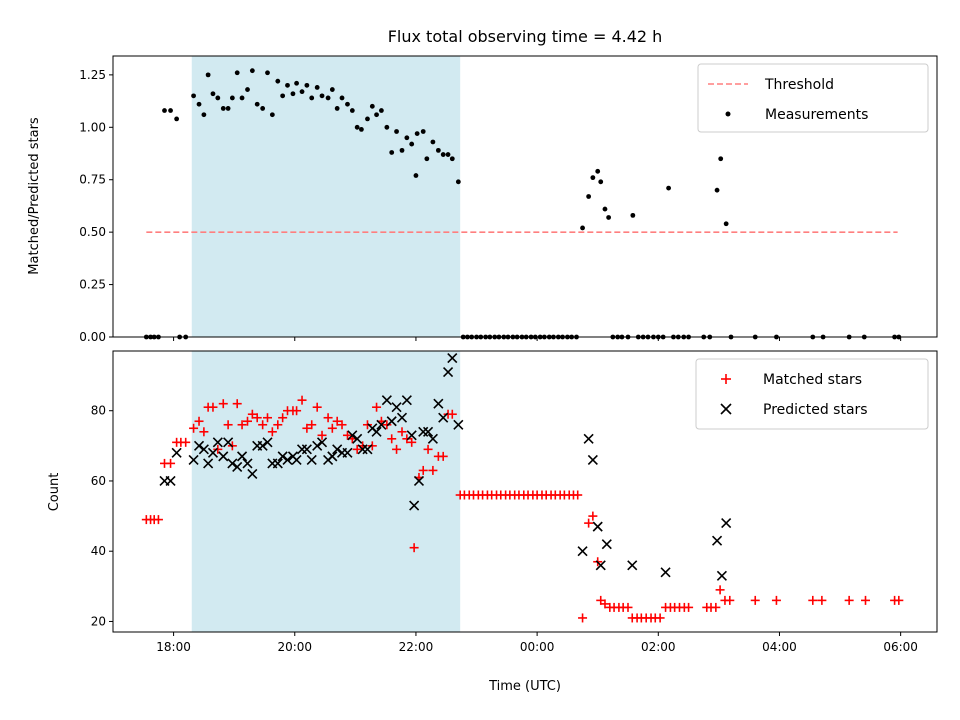 The width and height of the screenshot is (960, 720). What do you see at coordinates (799, 85) in the screenshot?
I see `threshold-legend-label: Threshold` at bounding box center [799, 85].